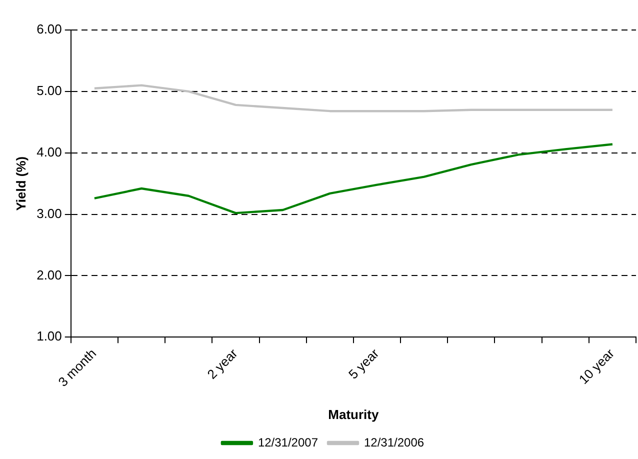 The image size is (638, 459). I want to click on y-tick-label: 2.00, so click(49, 274).